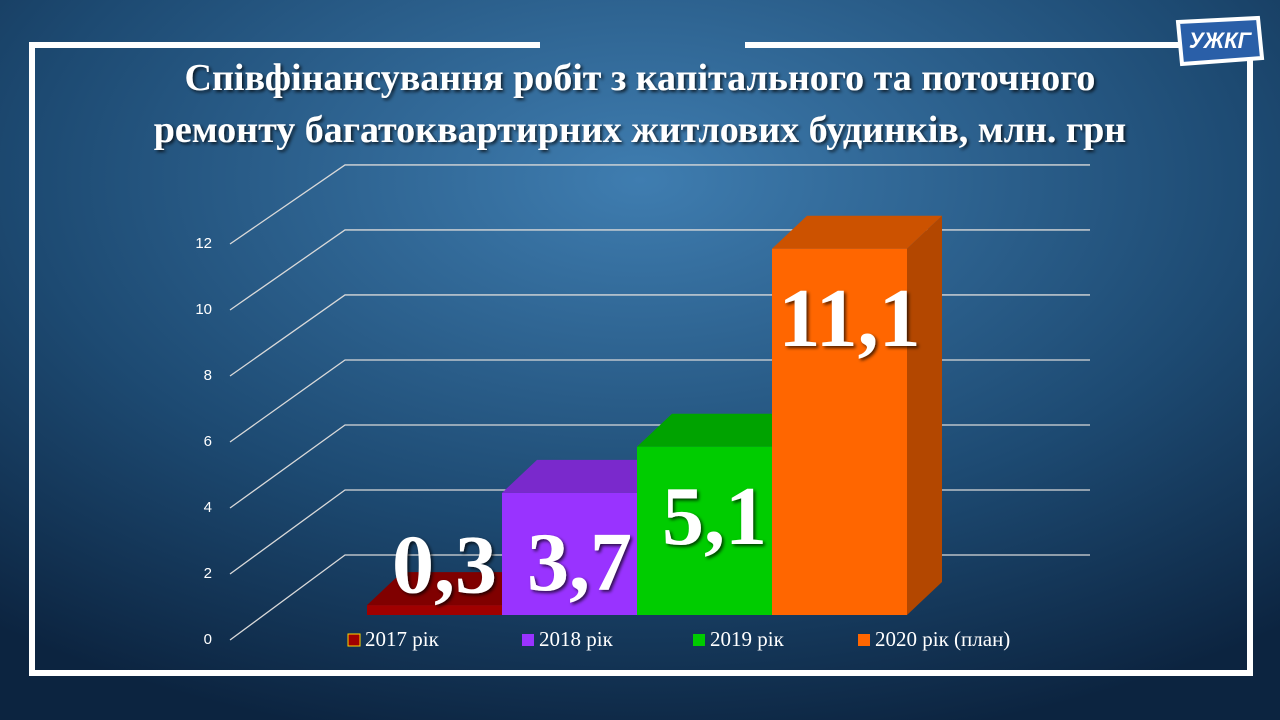  I want to click on y-tick-label: 6, so click(208, 441).